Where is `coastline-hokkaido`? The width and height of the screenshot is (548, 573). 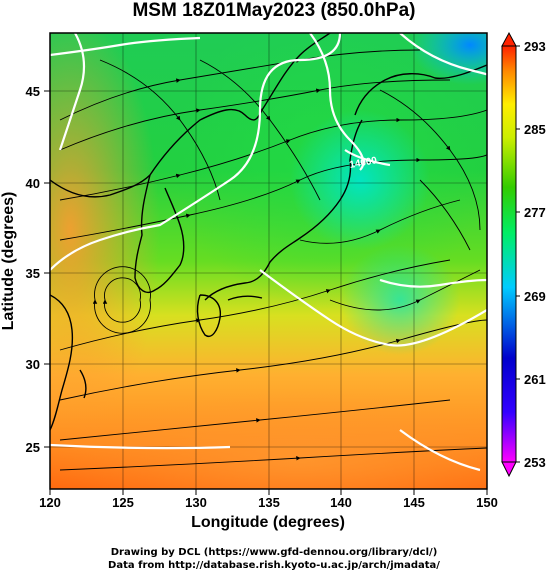
coastline-hokkaido is located at coordinates (420, 90).